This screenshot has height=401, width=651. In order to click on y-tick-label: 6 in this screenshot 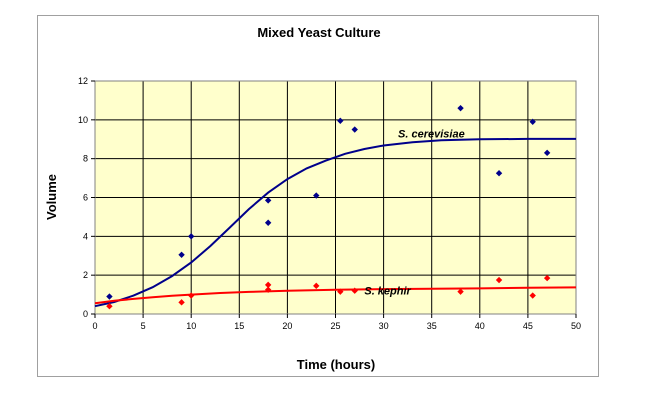, I will do `click(85, 198)`.